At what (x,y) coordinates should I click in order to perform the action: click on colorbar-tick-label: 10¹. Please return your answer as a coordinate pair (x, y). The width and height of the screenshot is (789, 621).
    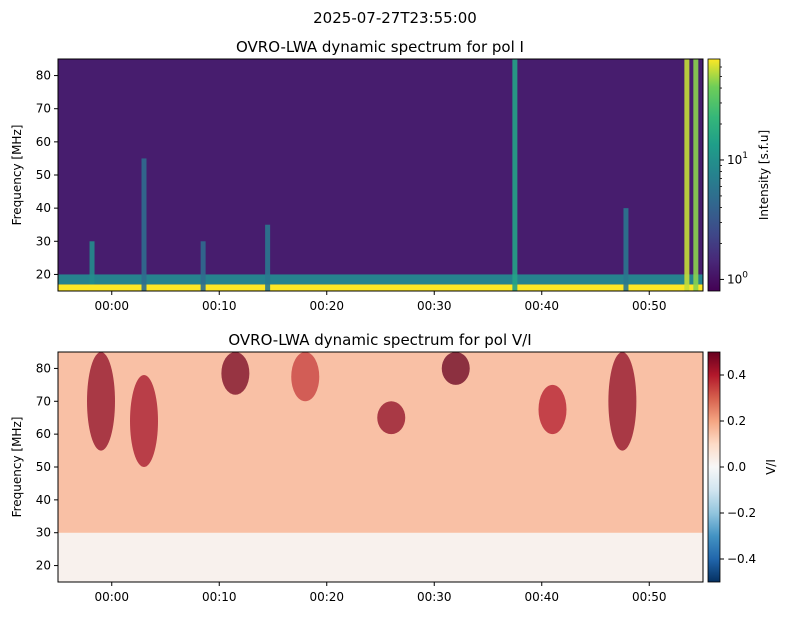
    Looking at the image, I should click on (737, 159).